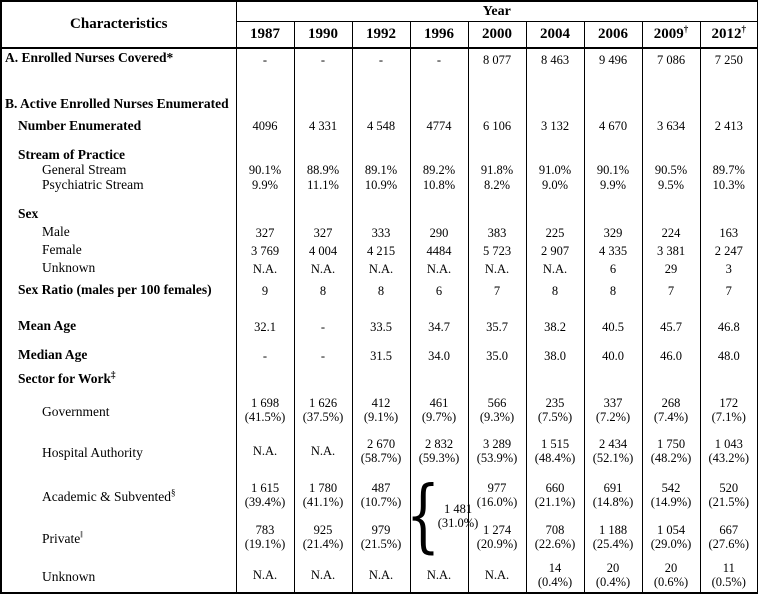 The image size is (758, 594). Describe the element at coordinates (728, 290) in the screenshot. I see `sex-ratio-value-2012: 7` at that location.